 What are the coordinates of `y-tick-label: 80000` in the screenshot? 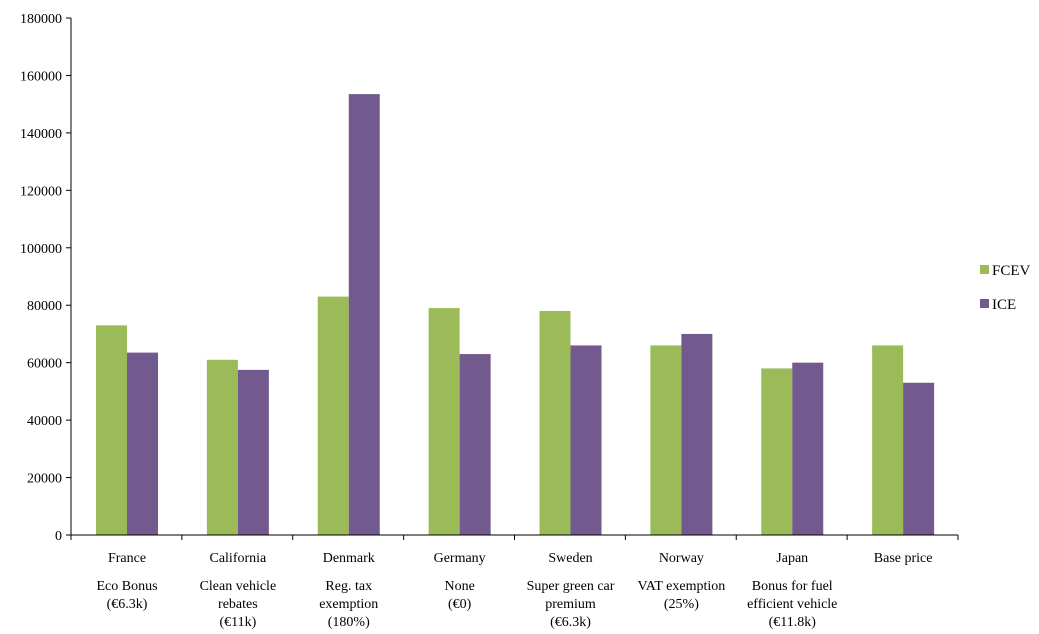 It's located at (44, 306).